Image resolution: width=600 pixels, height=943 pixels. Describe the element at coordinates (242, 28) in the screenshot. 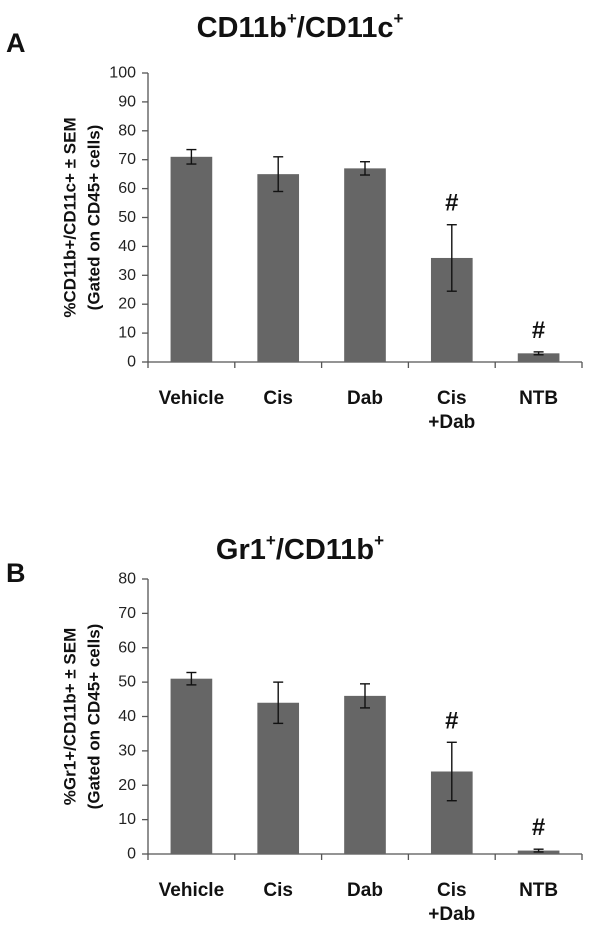

I see `title-text: CD11b` at that location.